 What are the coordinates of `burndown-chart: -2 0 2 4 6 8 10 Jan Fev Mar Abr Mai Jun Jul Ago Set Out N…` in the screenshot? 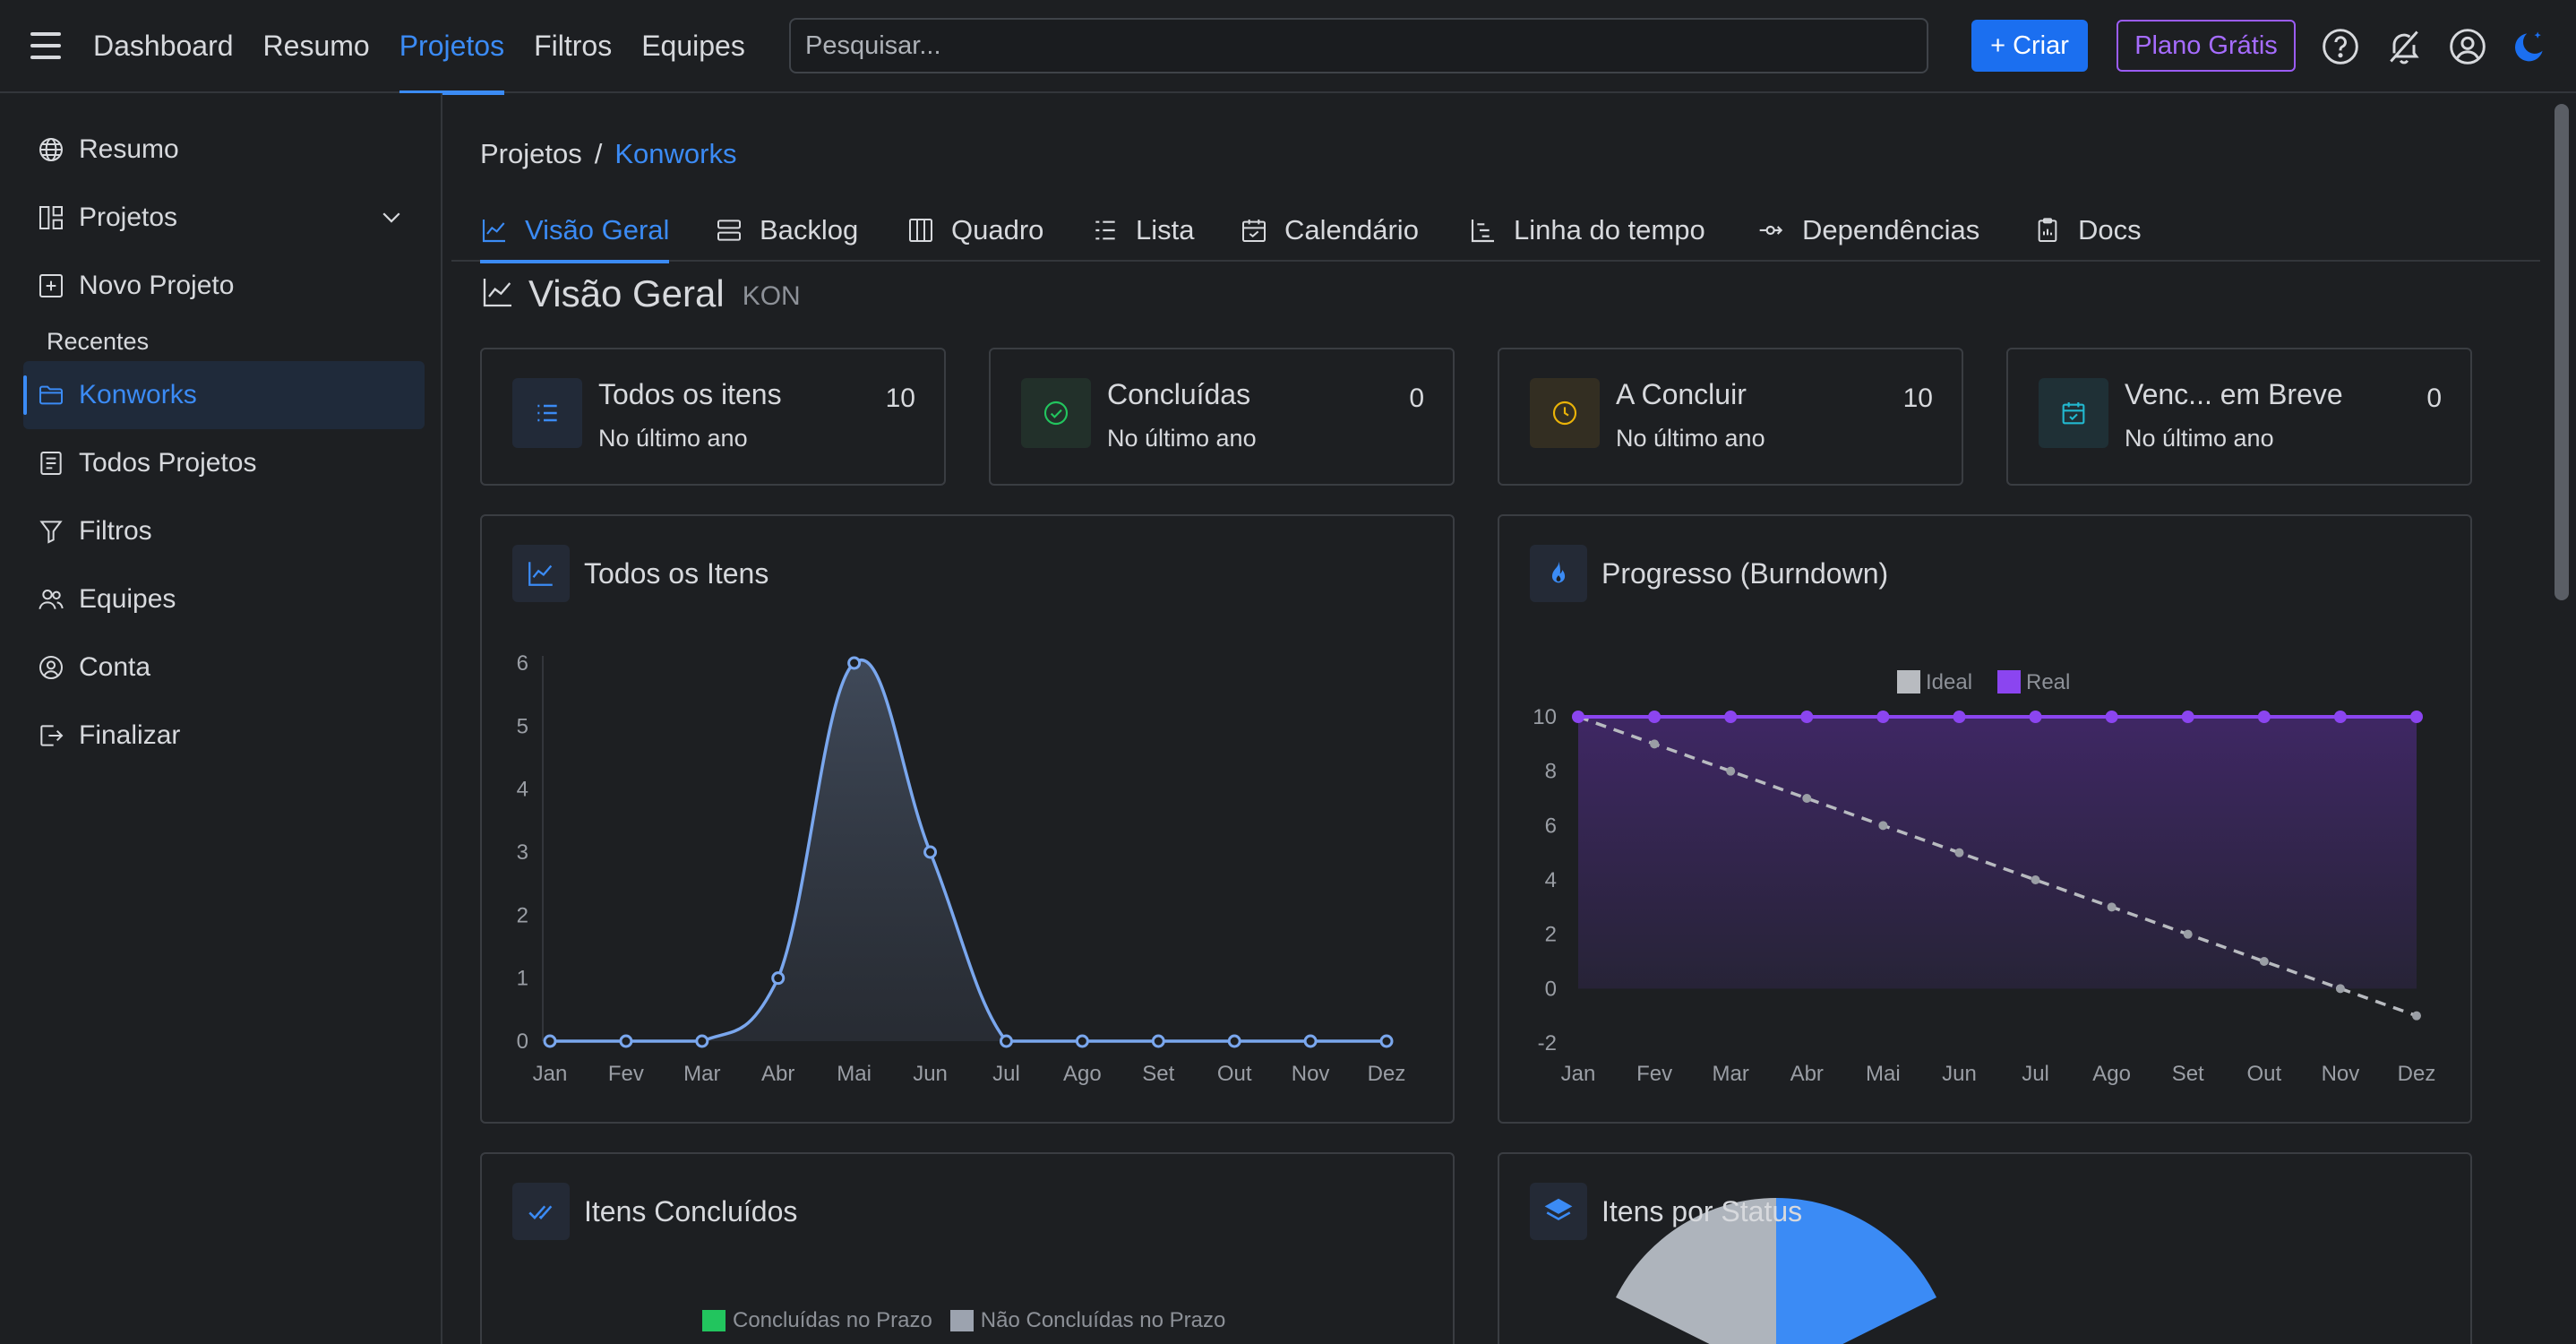 It's located at (1984, 878).